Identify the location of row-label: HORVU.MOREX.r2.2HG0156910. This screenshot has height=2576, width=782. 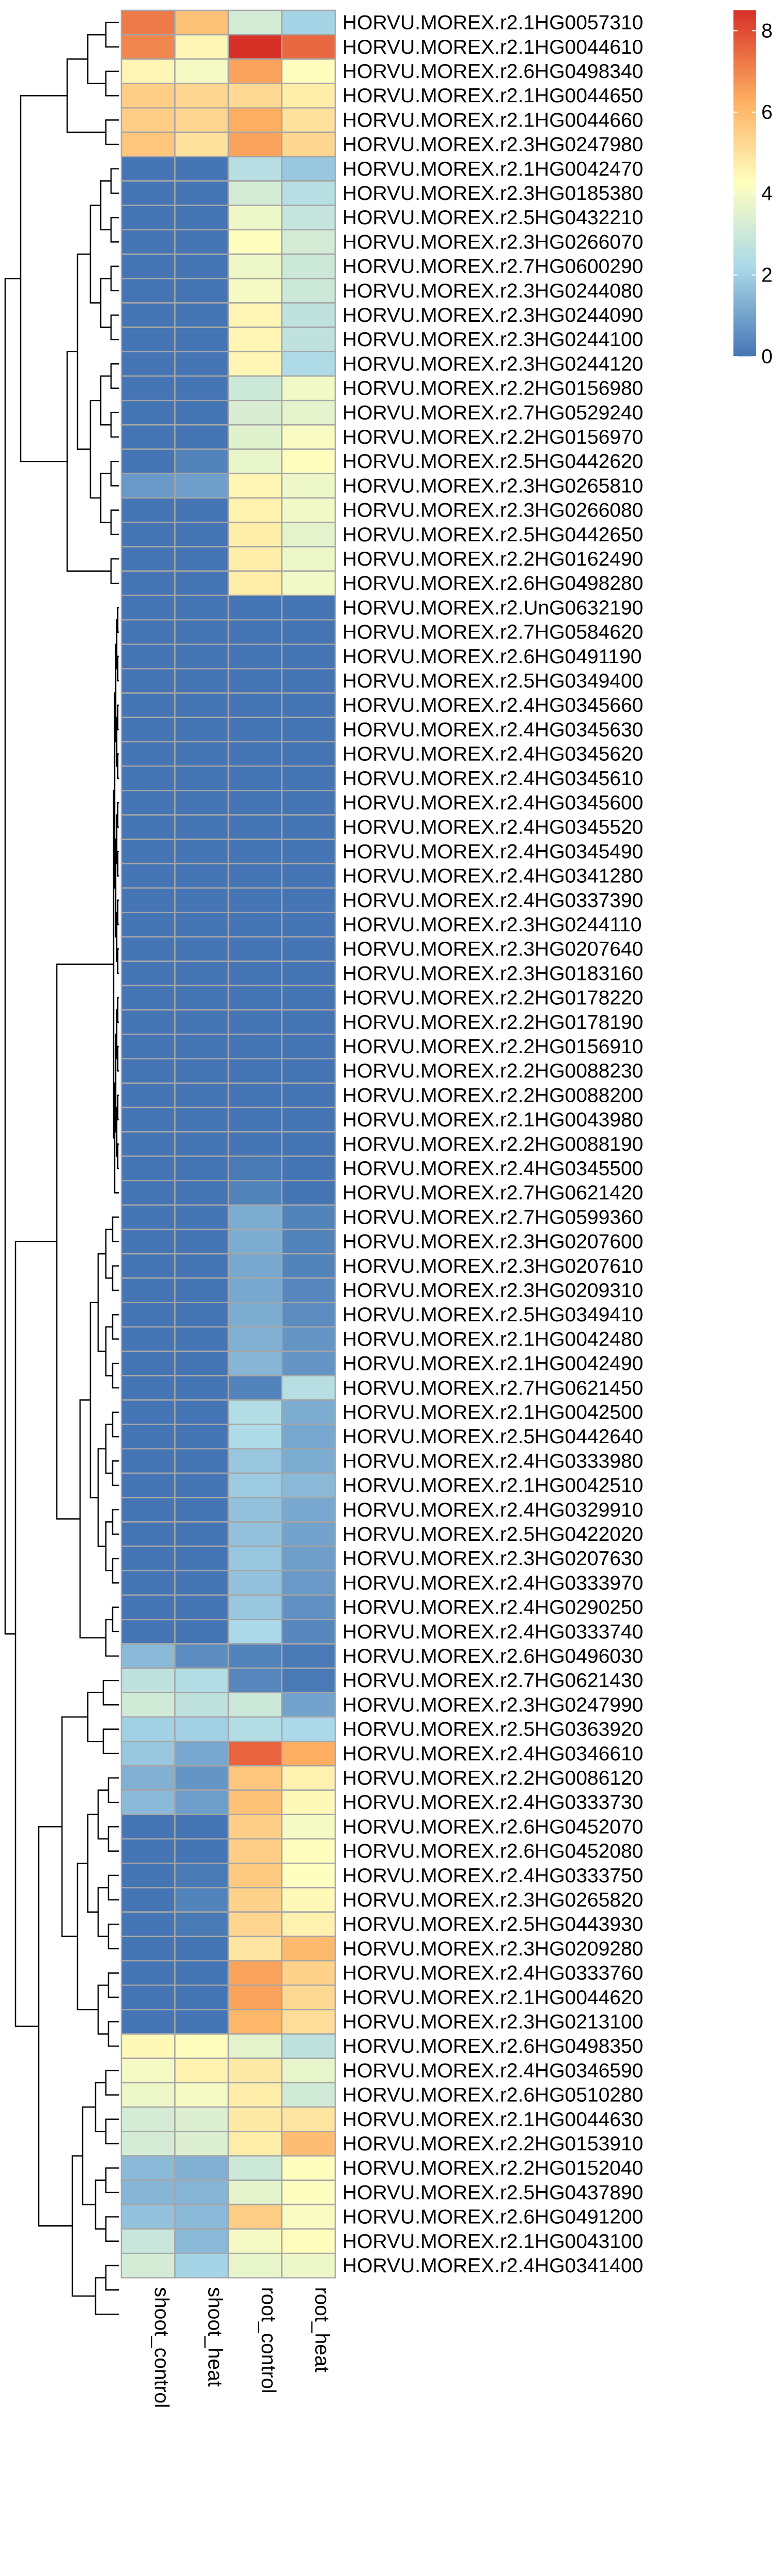
(492, 1047).